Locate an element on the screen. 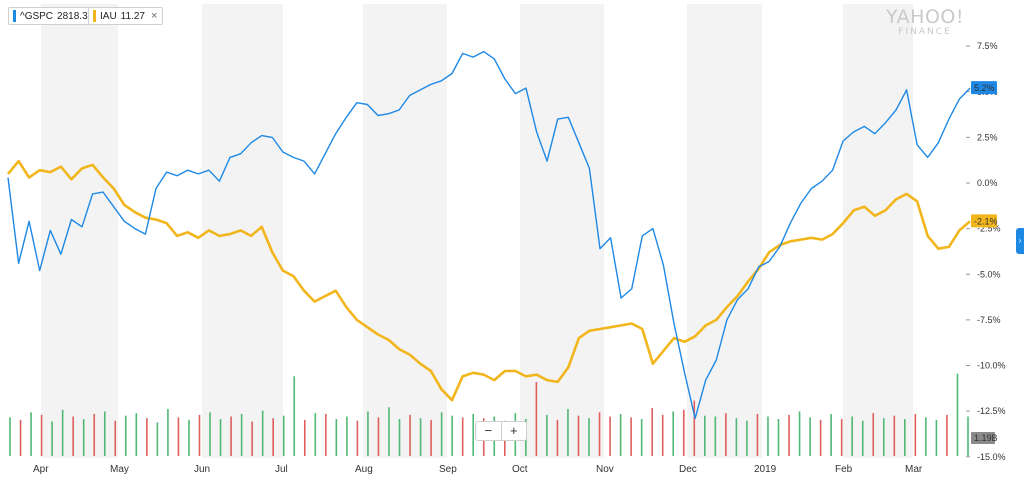 The height and width of the screenshot is (488, 1024). x-tick-label: Jun is located at coordinates (202, 469).